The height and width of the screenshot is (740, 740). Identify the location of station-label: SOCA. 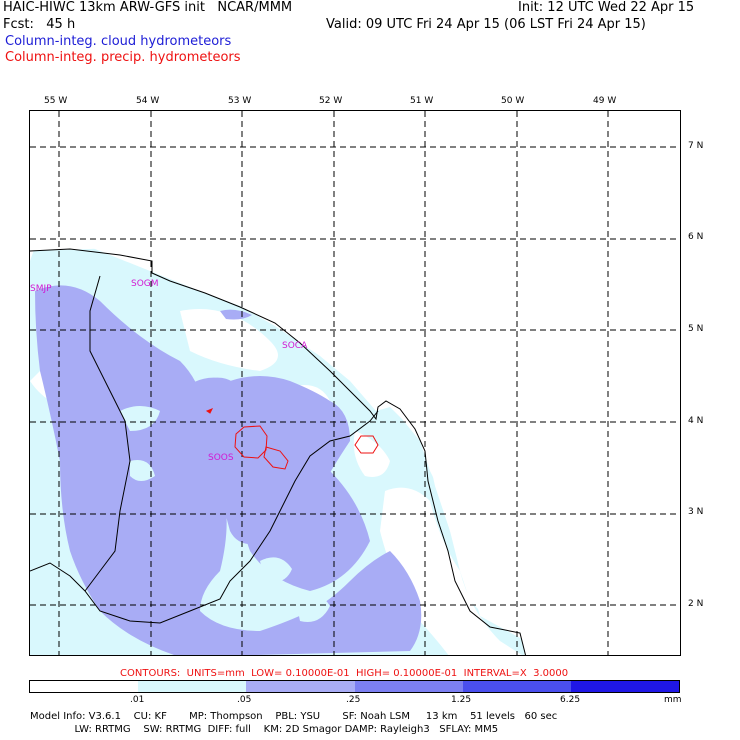
(295, 346).